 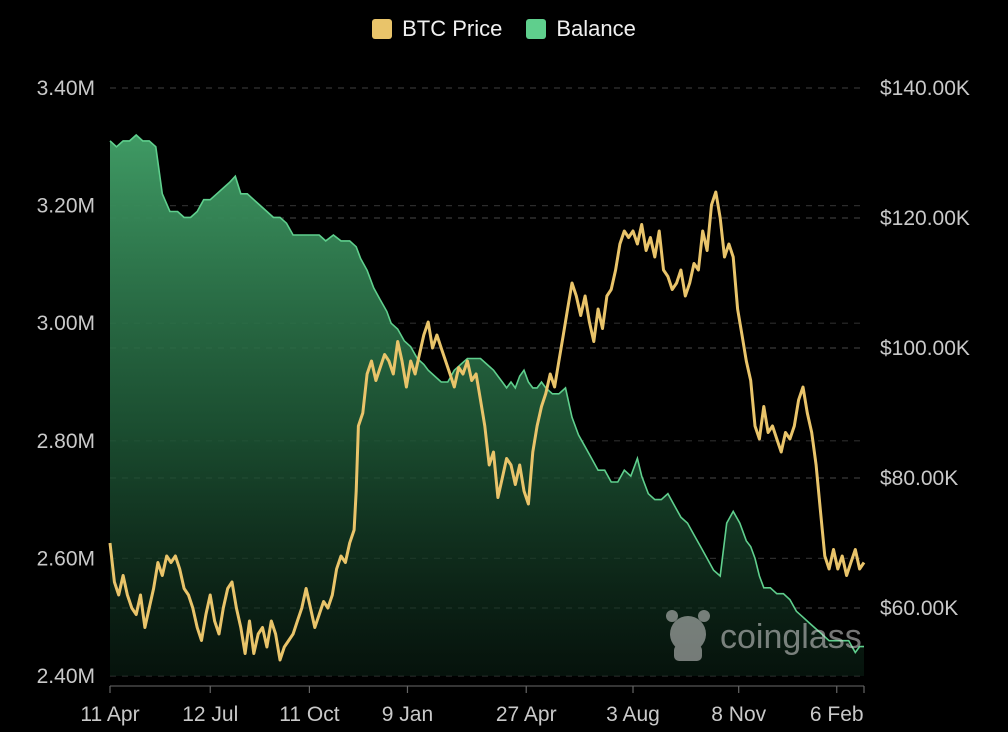 What do you see at coordinates (596, 28) in the screenshot?
I see `legend-label-balance: Balance` at bounding box center [596, 28].